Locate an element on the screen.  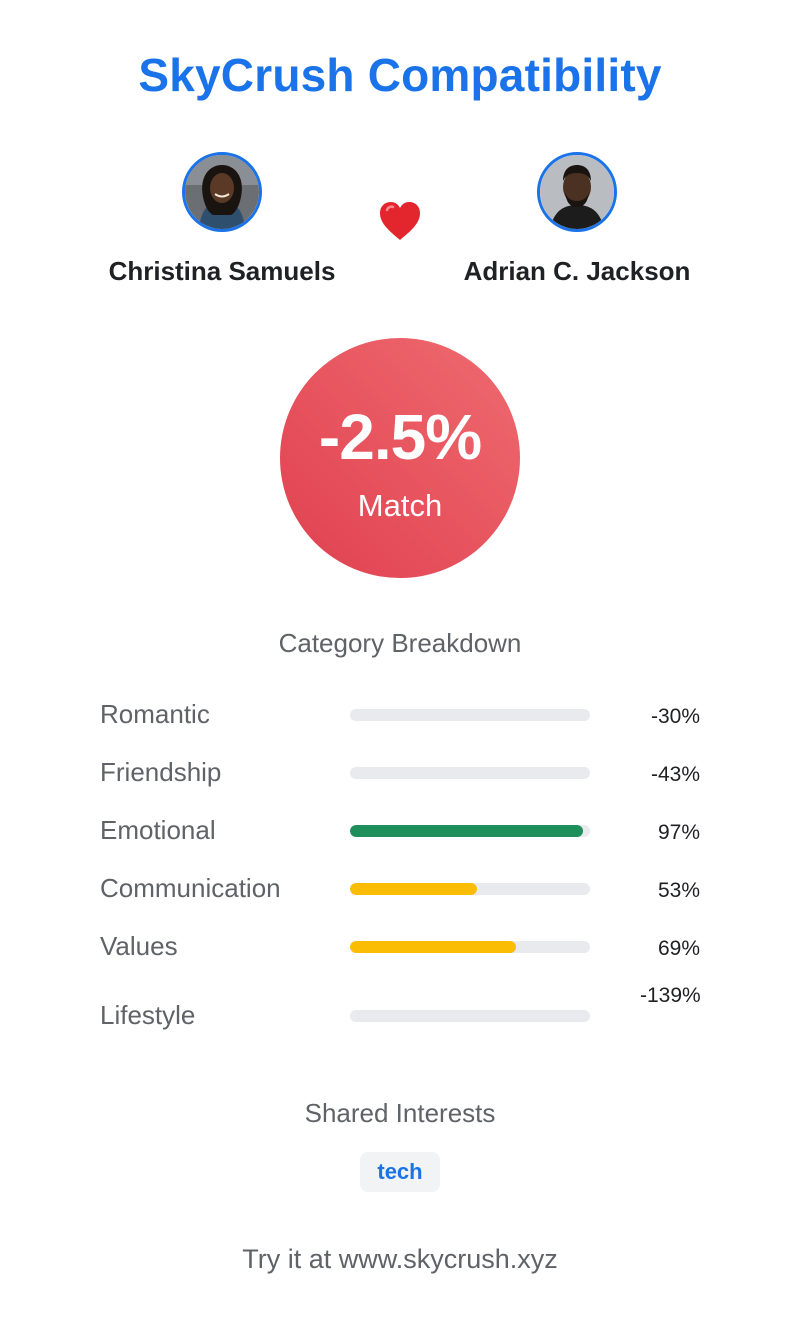
person-name-left: Christina Samuels is located at coordinates (222, 271).